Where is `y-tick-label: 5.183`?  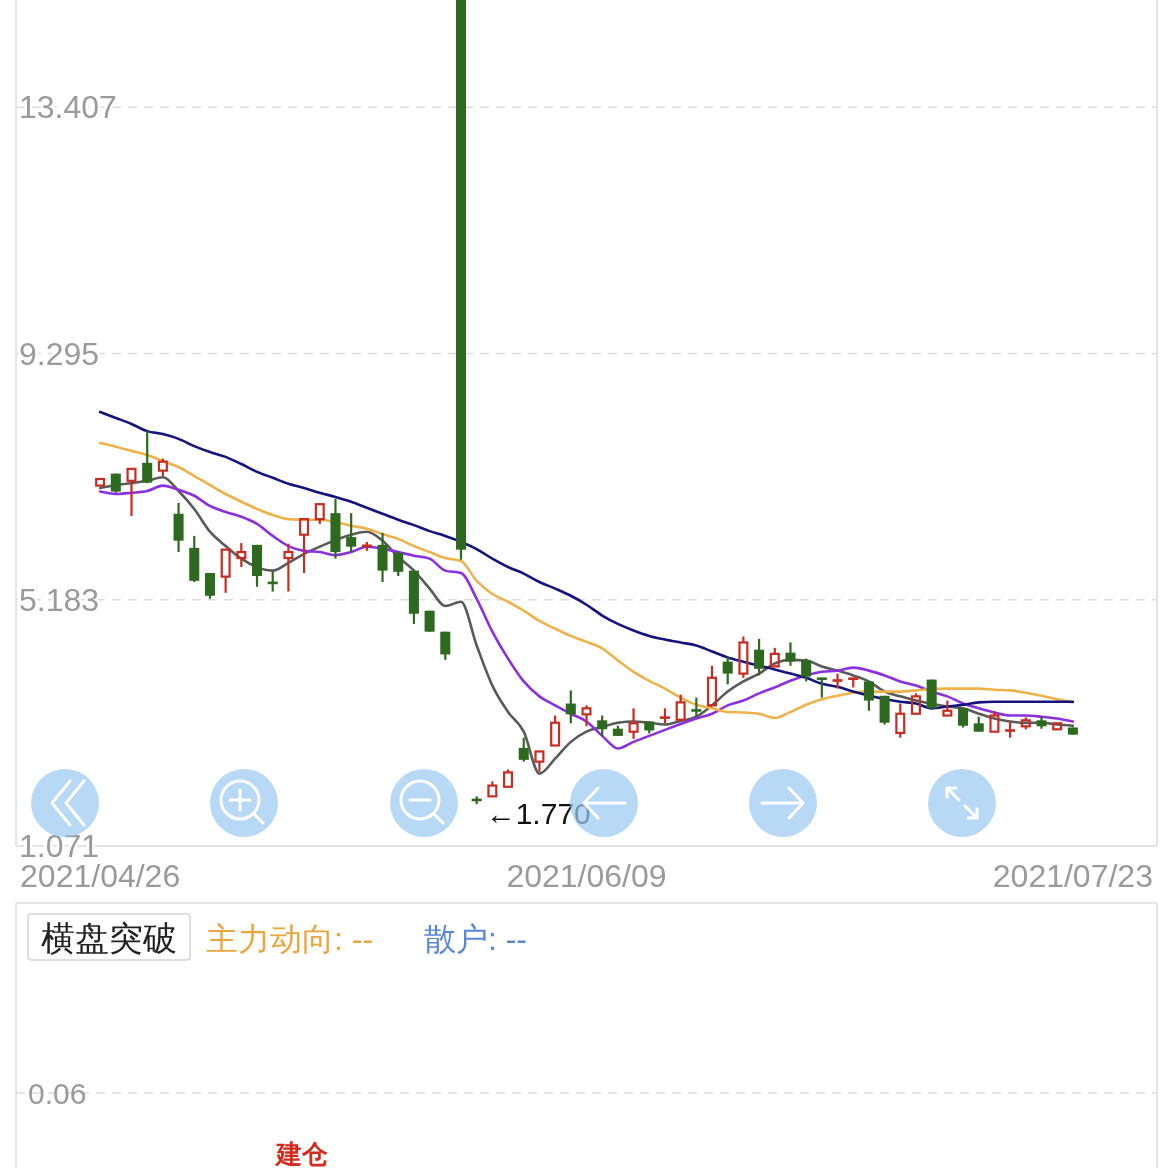
y-tick-label: 5.183 is located at coordinates (59, 599).